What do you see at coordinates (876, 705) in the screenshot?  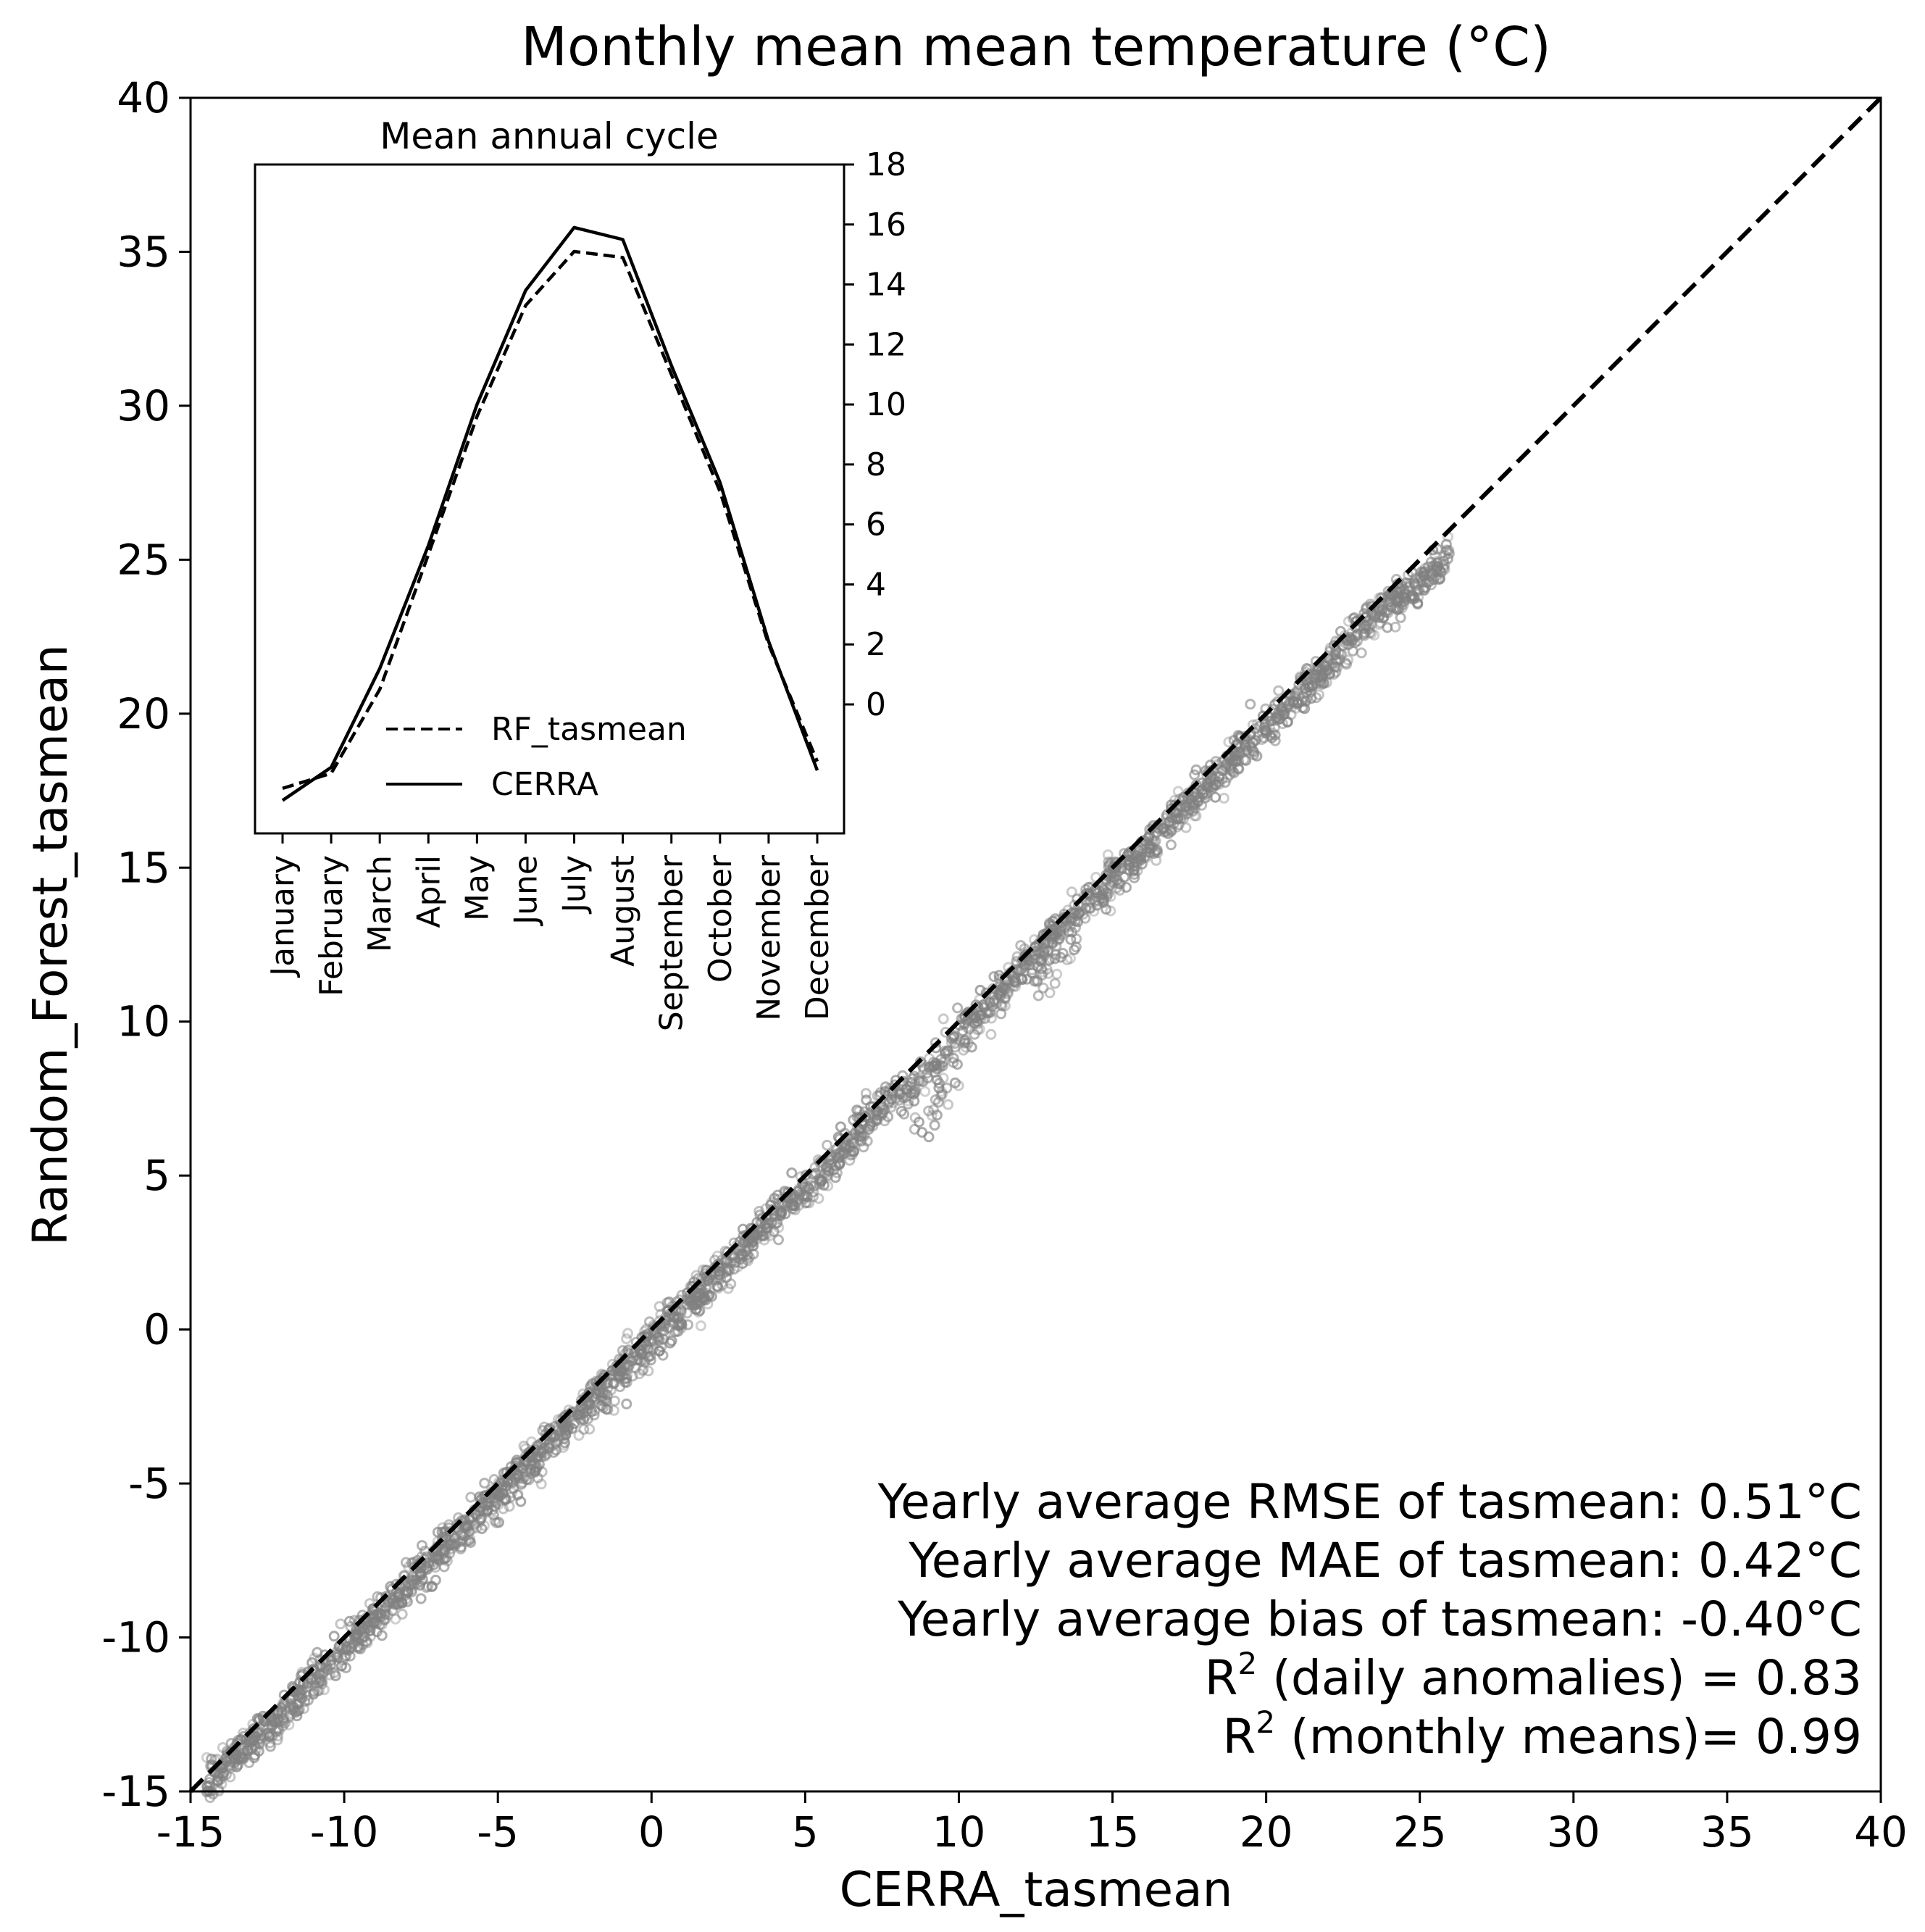 I see `inset-y-tick-label: 0` at bounding box center [876, 705].